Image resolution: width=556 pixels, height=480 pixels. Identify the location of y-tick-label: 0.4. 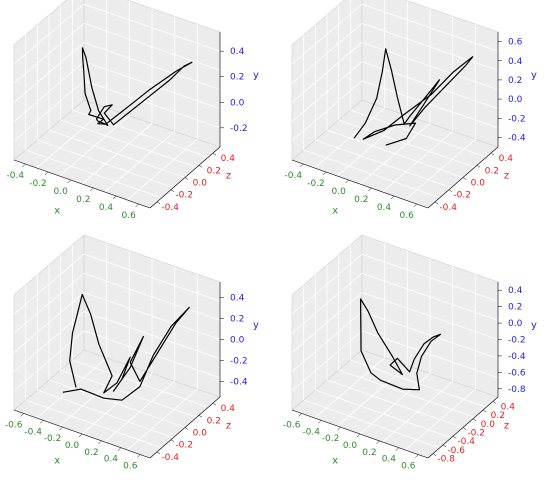
(237, 299).